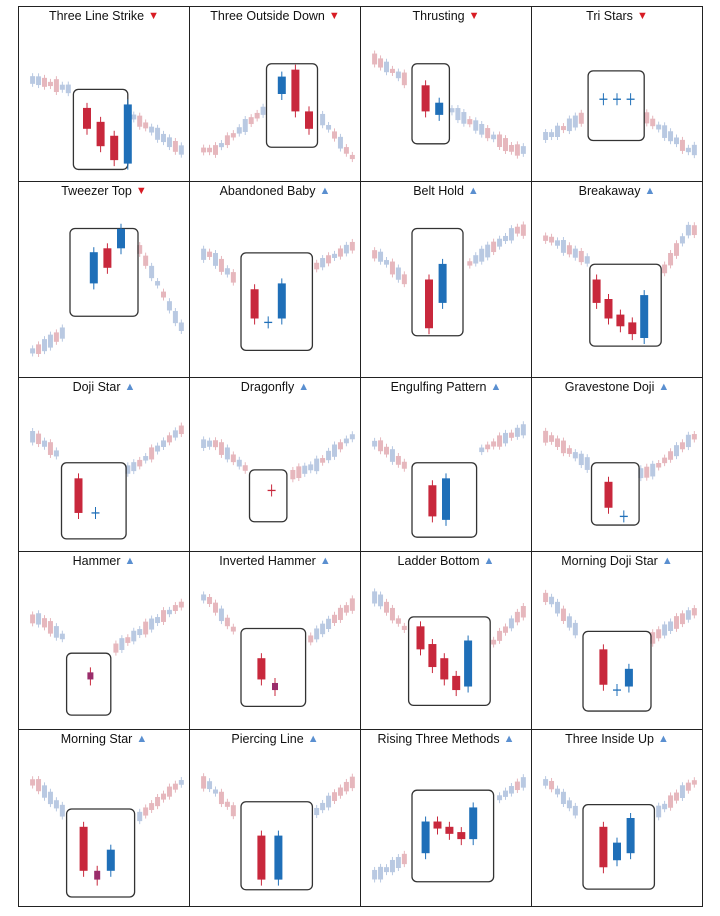 Image resolution: width=720 pixels, height=916 pixels. I want to click on pattern-cell: Morning Doji Star ▲, so click(617, 641).